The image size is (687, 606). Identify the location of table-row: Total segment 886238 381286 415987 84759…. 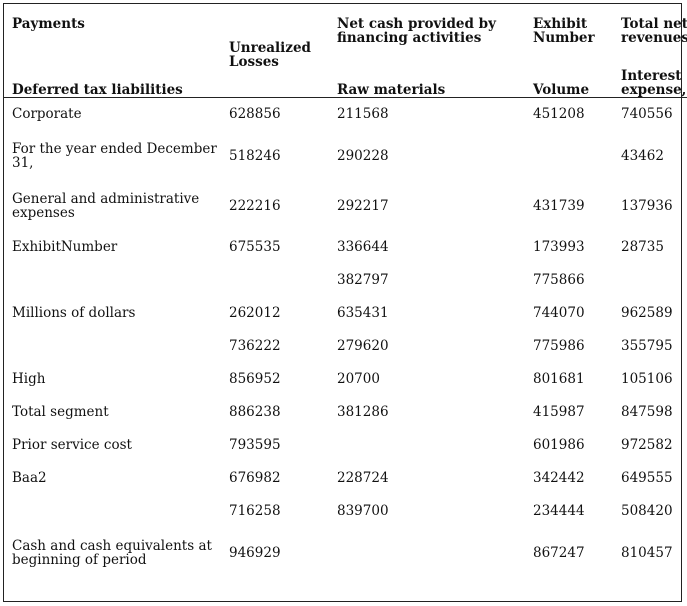
(345, 412).